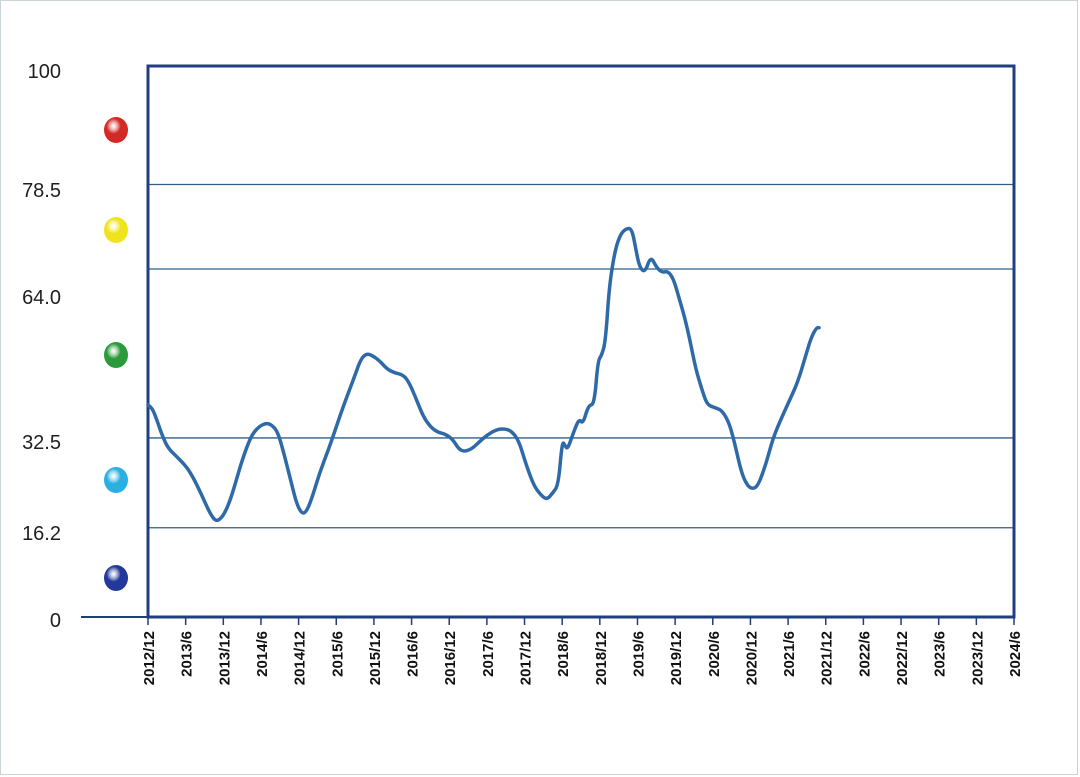 The height and width of the screenshot is (777, 1080). Describe the element at coordinates (751, 658) in the screenshot. I see `x-tick-label: 2020/12` at that location.